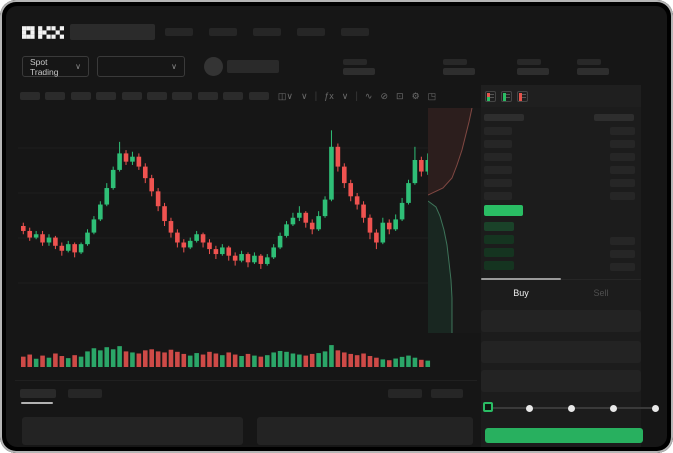  Describe the element at coordinates (141, 66) in the screenshot. I see `pair-selector: ∨` at that location.